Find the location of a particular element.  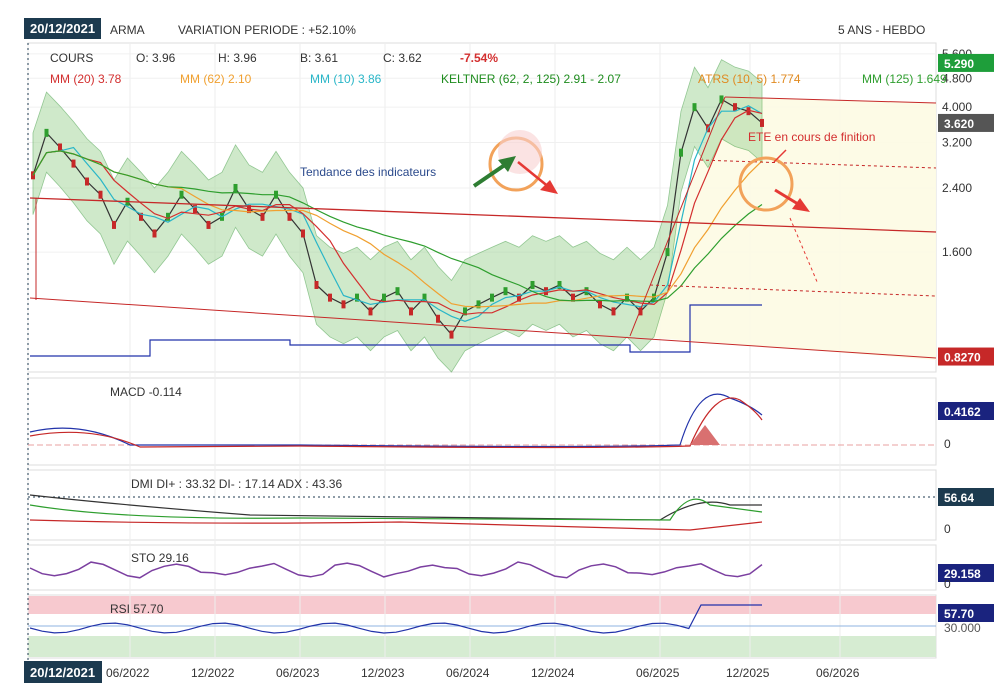

x-label-4: 12/2023 is located at coordinates (383, 673).